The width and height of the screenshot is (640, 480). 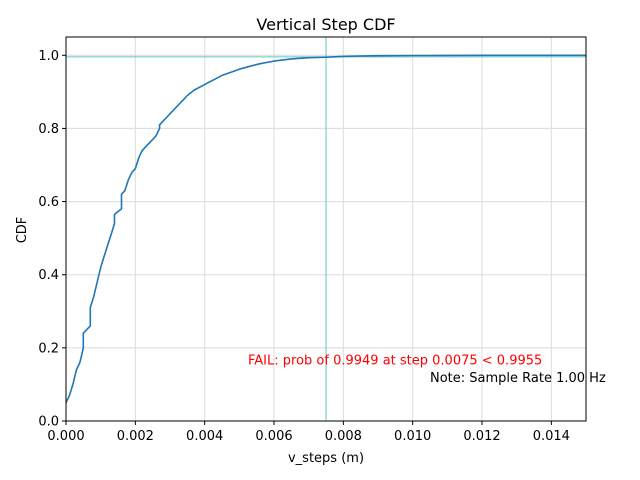 I want to click on x-tick-label: 0.008, so click(x=343, y=436).